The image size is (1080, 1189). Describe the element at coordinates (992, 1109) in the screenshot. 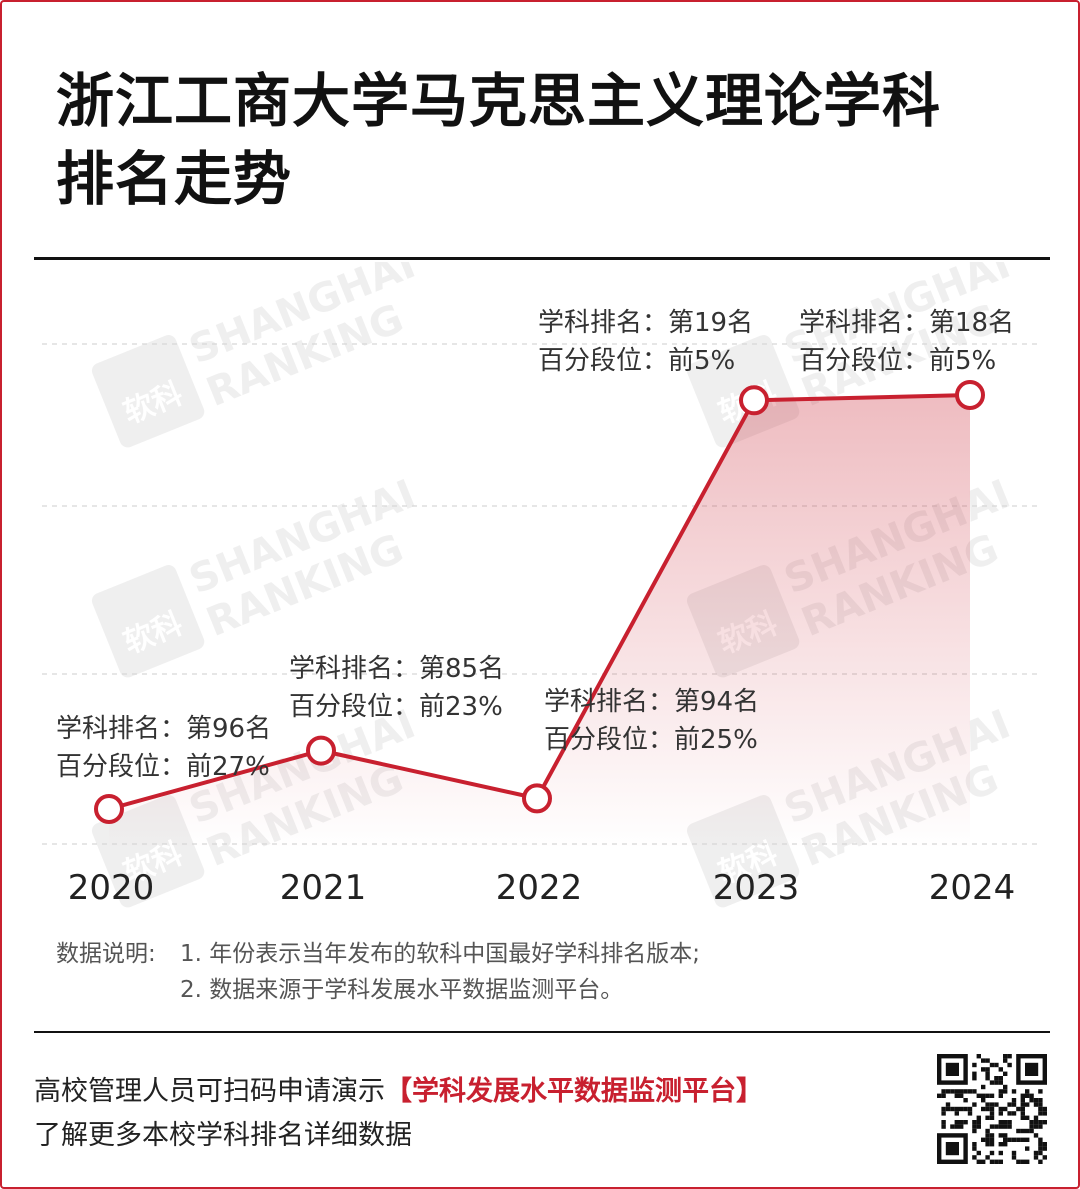

I see `qr-code-icon` at that location.